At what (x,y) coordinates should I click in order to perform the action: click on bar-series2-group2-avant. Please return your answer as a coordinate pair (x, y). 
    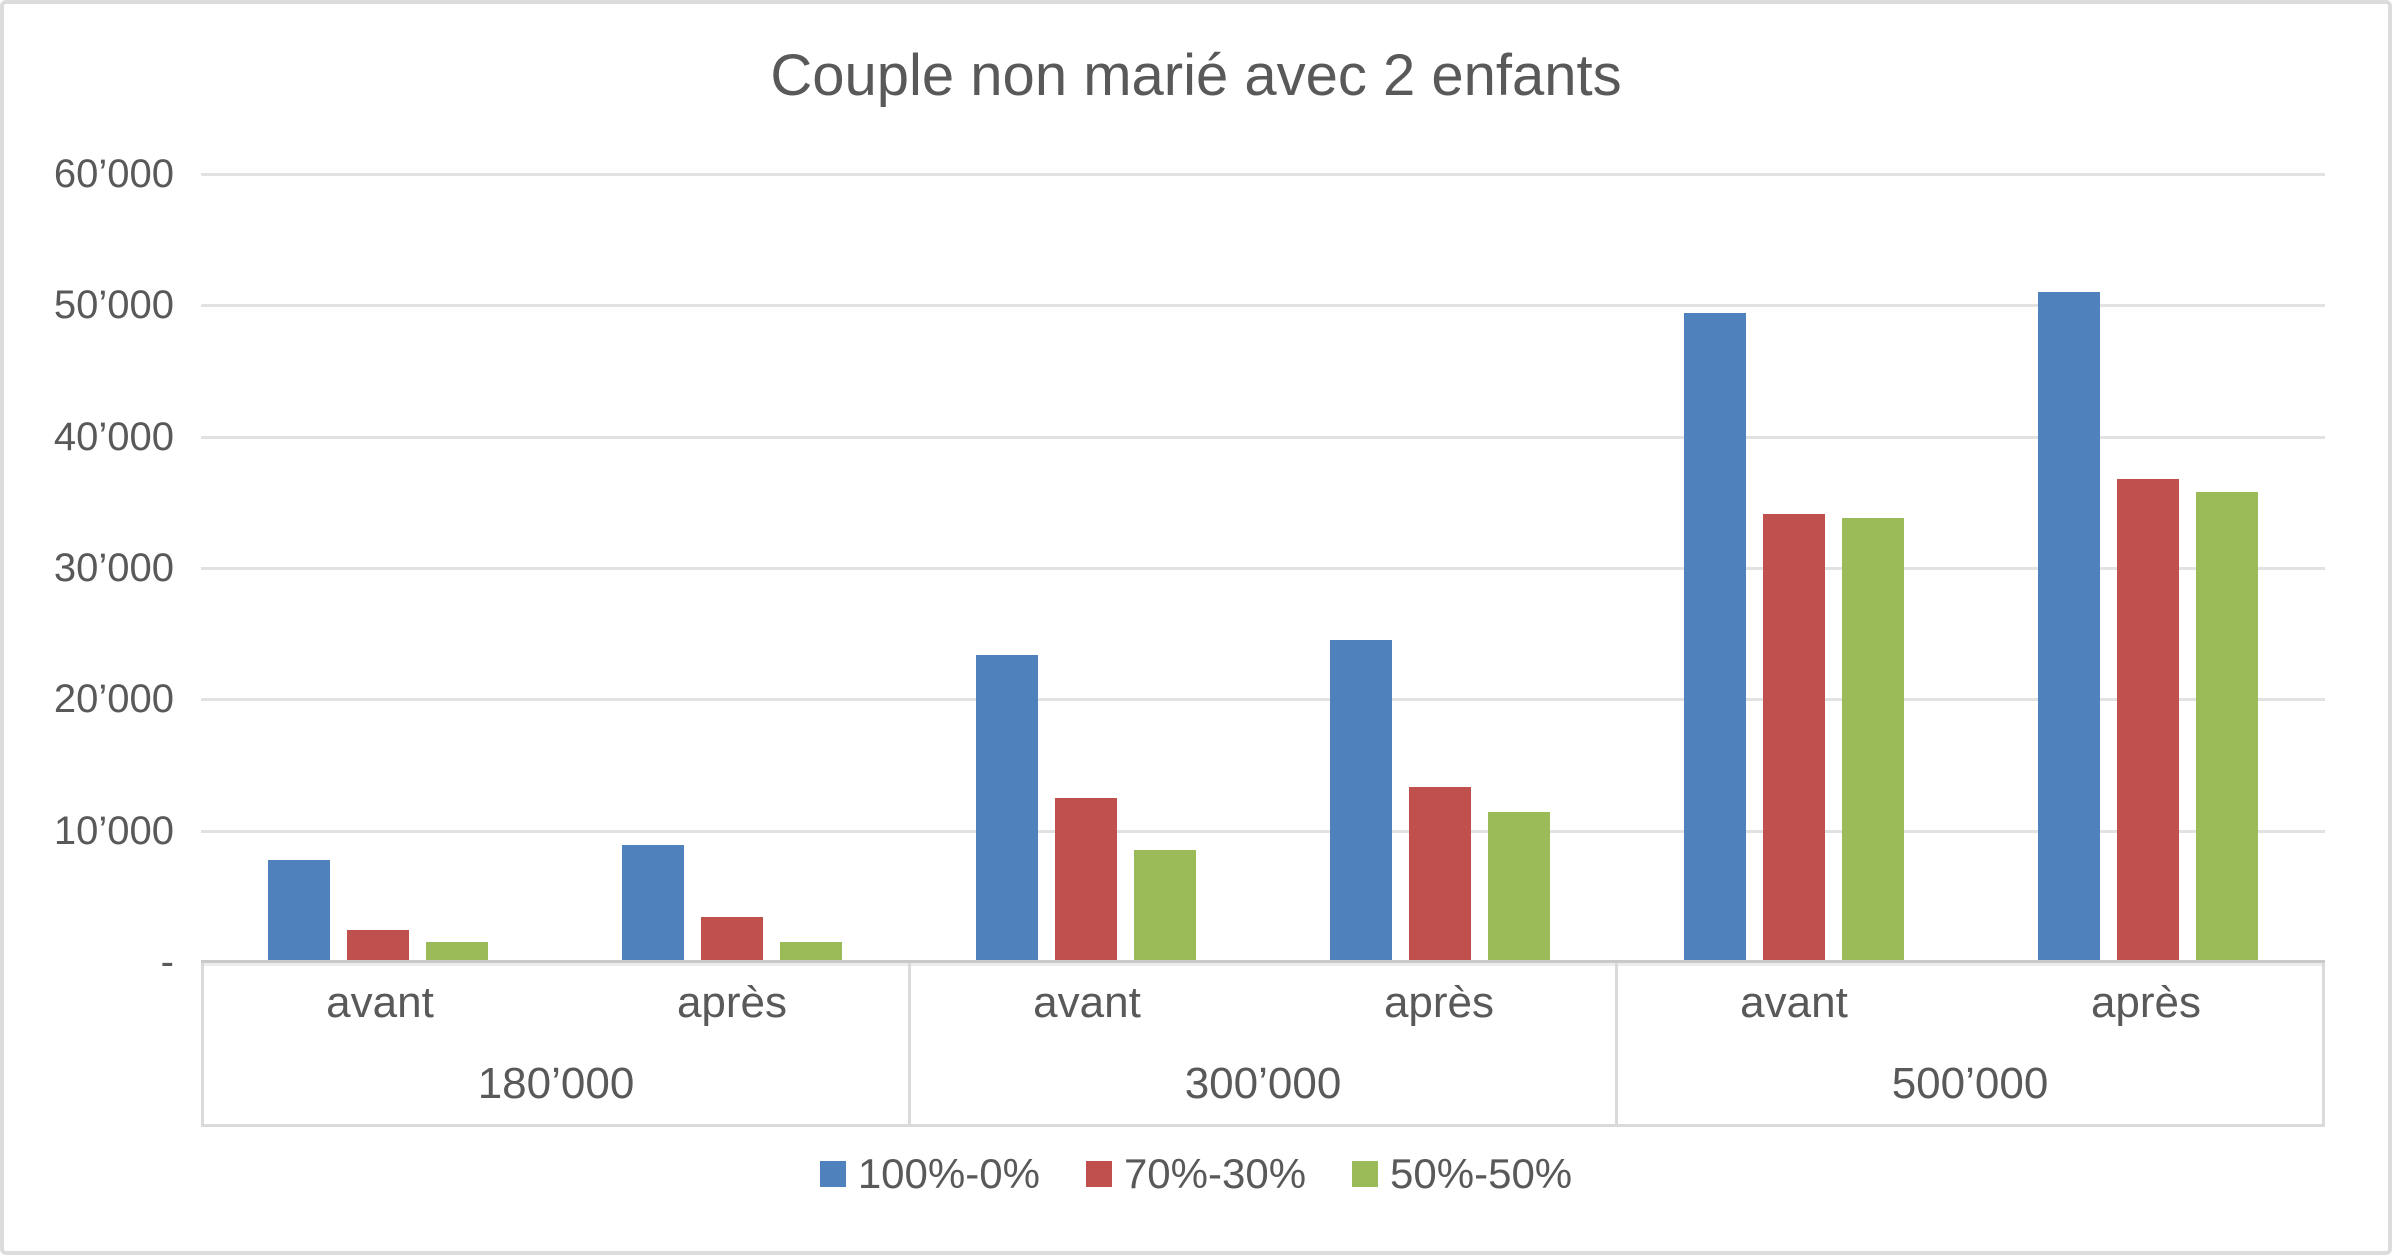
    Looking at the image, I should click on (1873, 740).